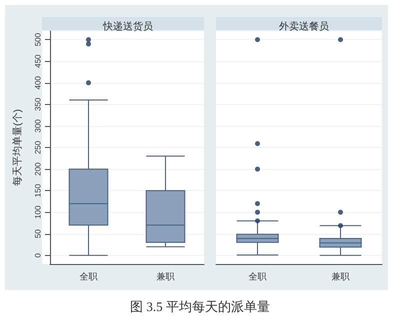 The height and width of the screenshot is (327, 400). I want to click on y-tick-label: 150, so click(38, 190).